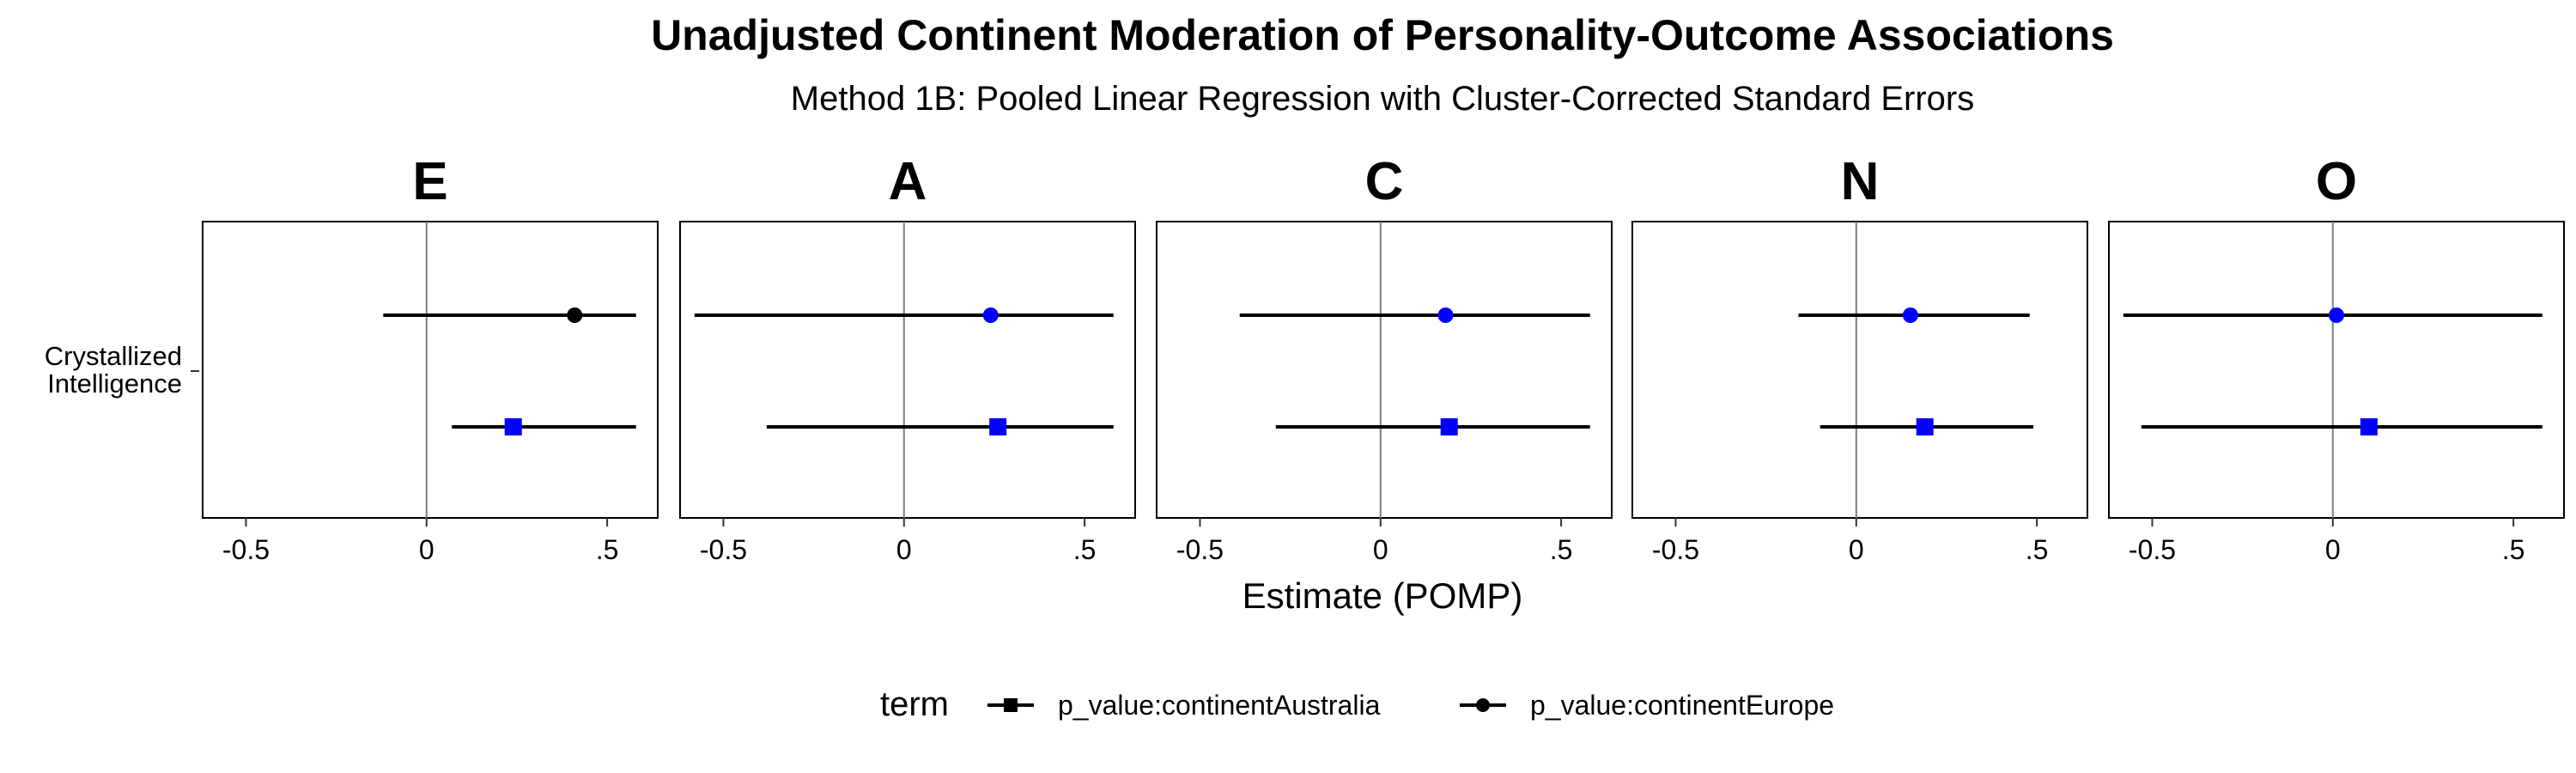 This screenshot has height=773, width=2576. I want to click on facet-label: C, so click(1385, 181).